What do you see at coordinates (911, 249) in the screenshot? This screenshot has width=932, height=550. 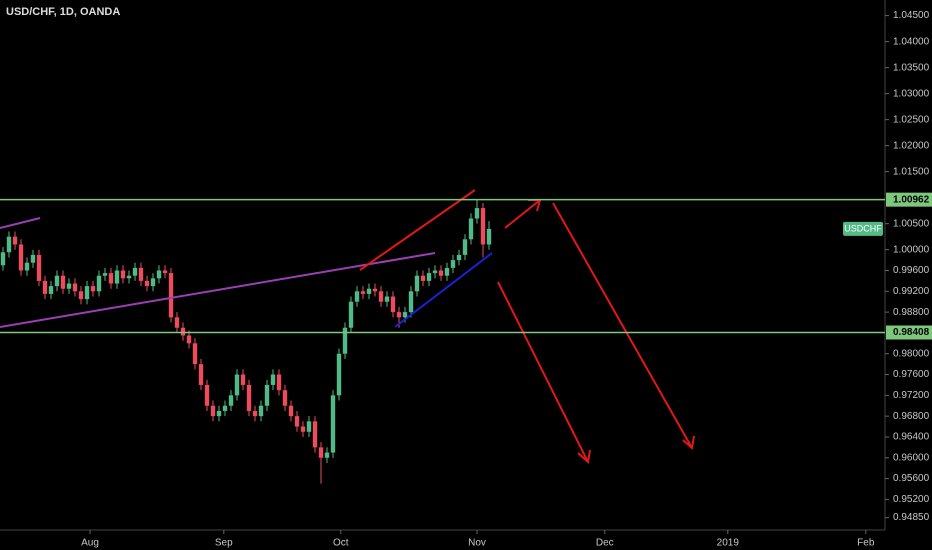 I see `y-tick-label: 1.00000` at bounding box center [911, 249].